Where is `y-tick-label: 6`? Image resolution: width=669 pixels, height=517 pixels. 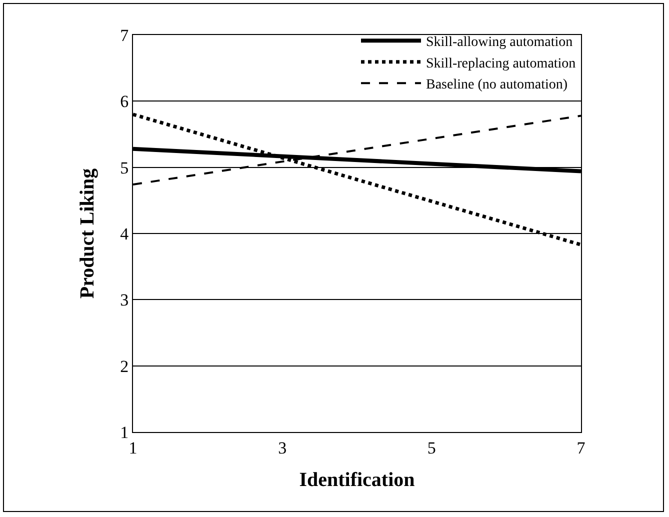
y-tick-label: 6 is located at coordinates (124, 102).